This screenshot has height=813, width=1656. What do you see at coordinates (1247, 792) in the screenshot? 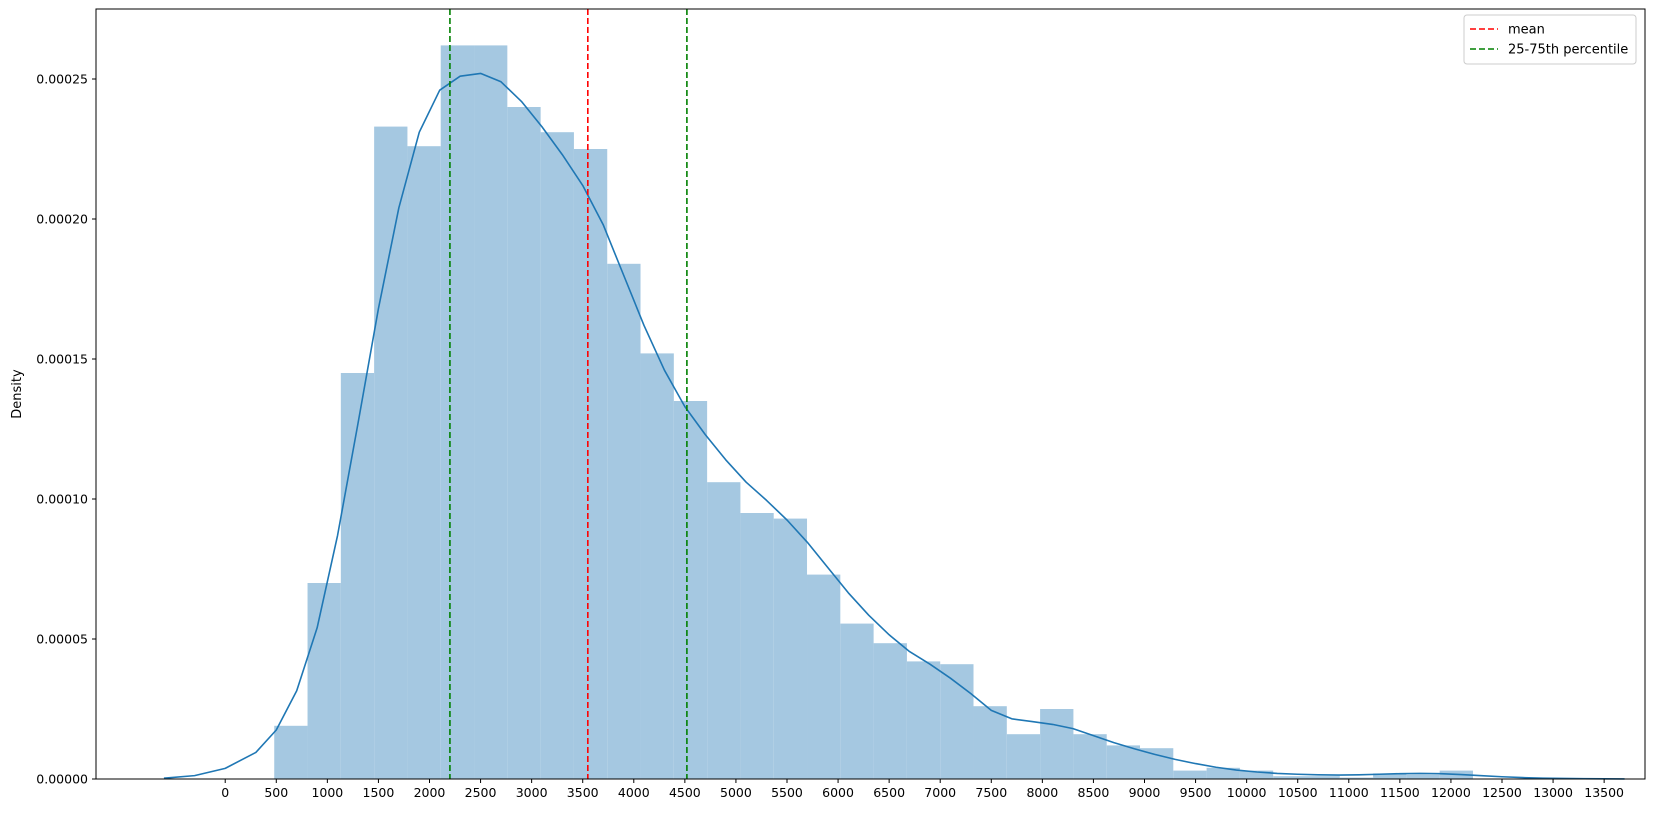
I see `x-tick-label: 10000` at bounding box center [1247, 792].